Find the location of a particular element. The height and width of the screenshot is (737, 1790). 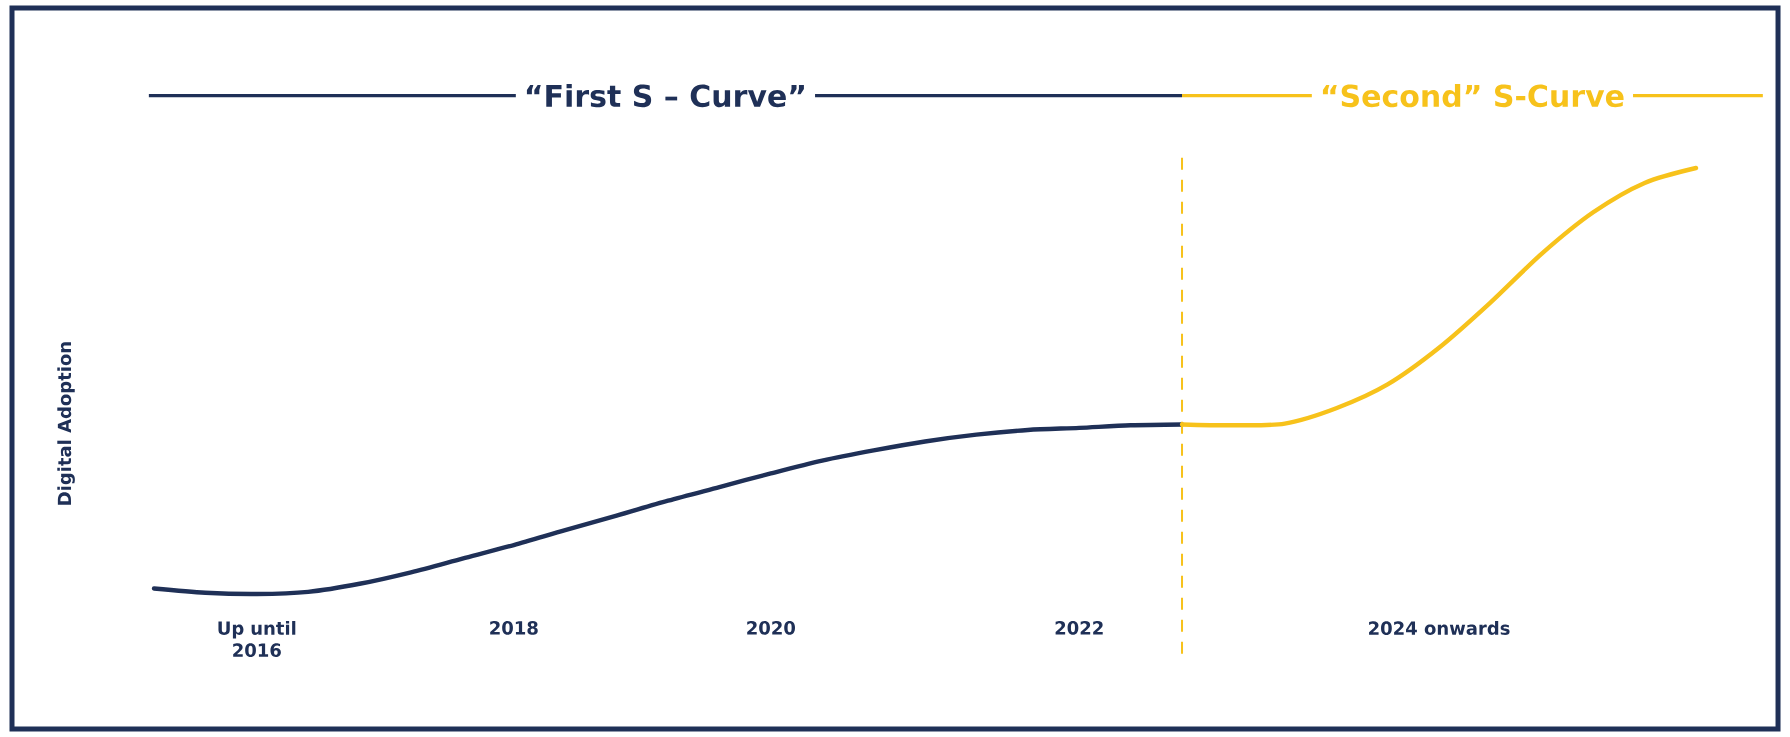

x-tick-label: 2020 is located at coordinates (771, 628).